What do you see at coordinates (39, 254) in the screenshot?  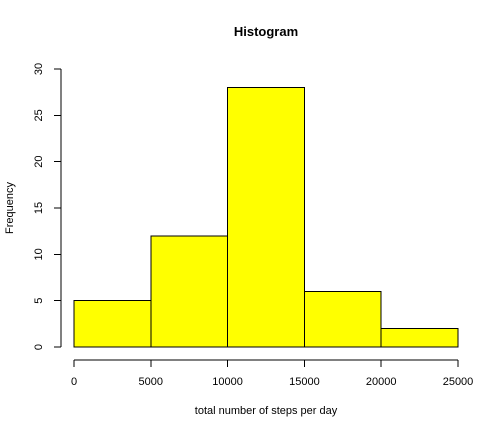 I see `y-tick-label-2: 10` at bounding box center [39, 254].